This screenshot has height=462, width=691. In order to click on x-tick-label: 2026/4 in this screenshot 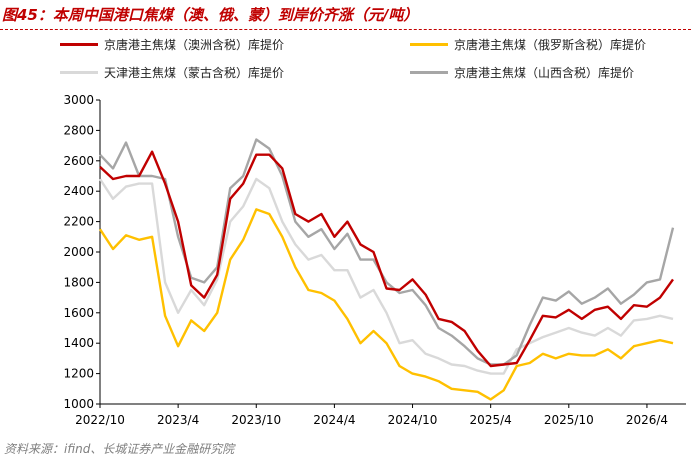, I will do `click(647, 420)`.